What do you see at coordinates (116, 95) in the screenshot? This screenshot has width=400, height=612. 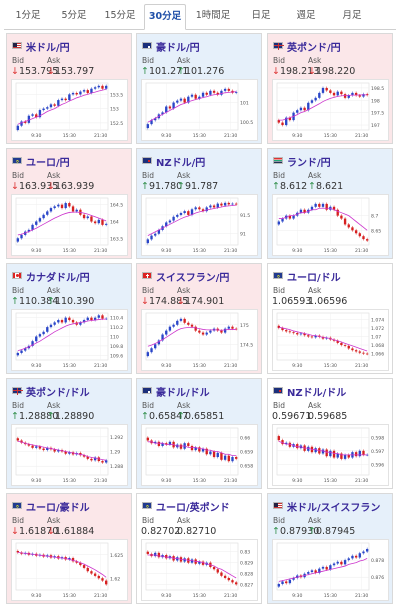 I see `y-tick-label: 153.5` at bounding box center [116, 95].